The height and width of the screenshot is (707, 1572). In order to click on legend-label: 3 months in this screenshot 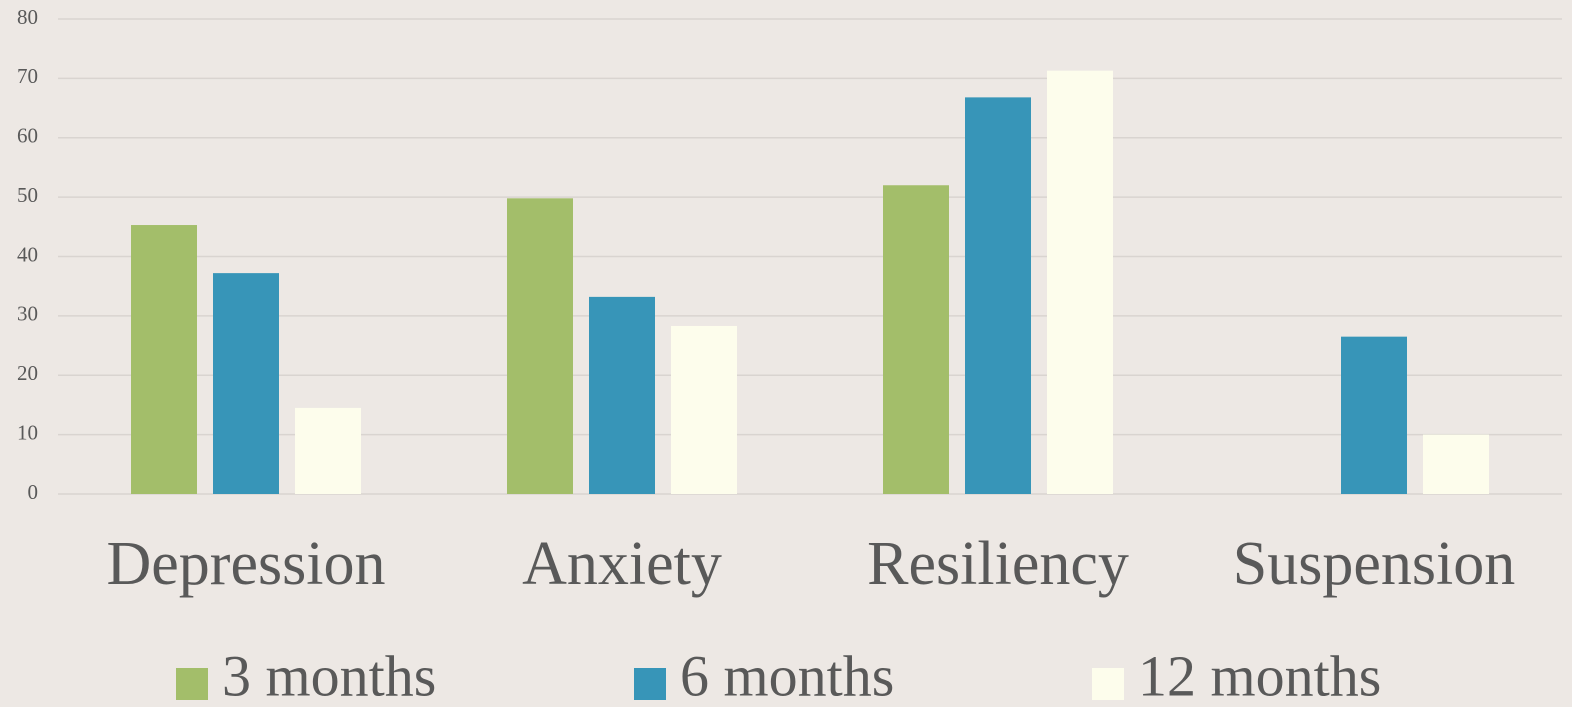, I will do `click(329, 675)`.